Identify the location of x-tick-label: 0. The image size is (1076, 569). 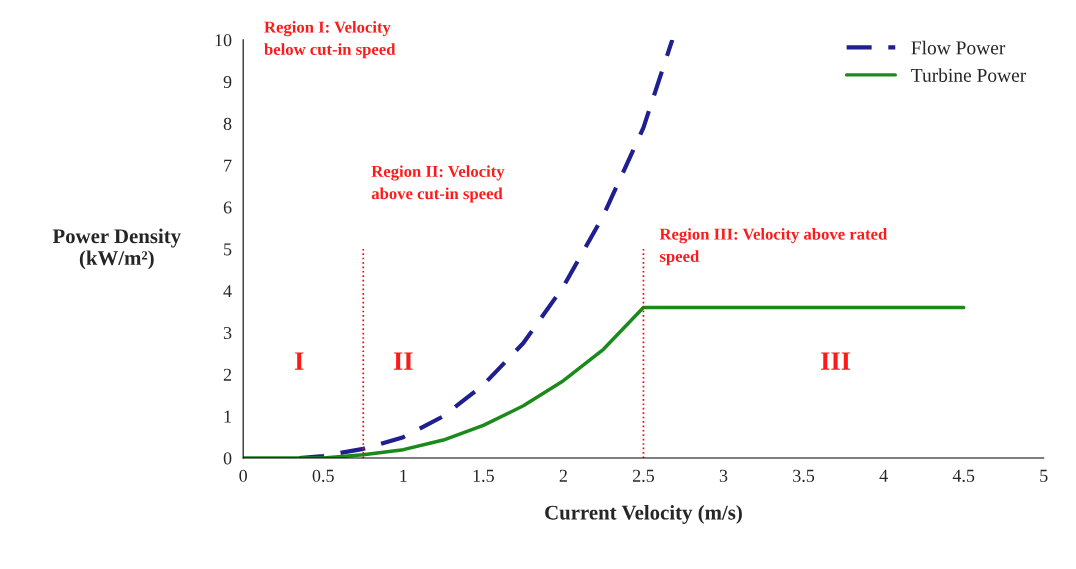
(243, 475).